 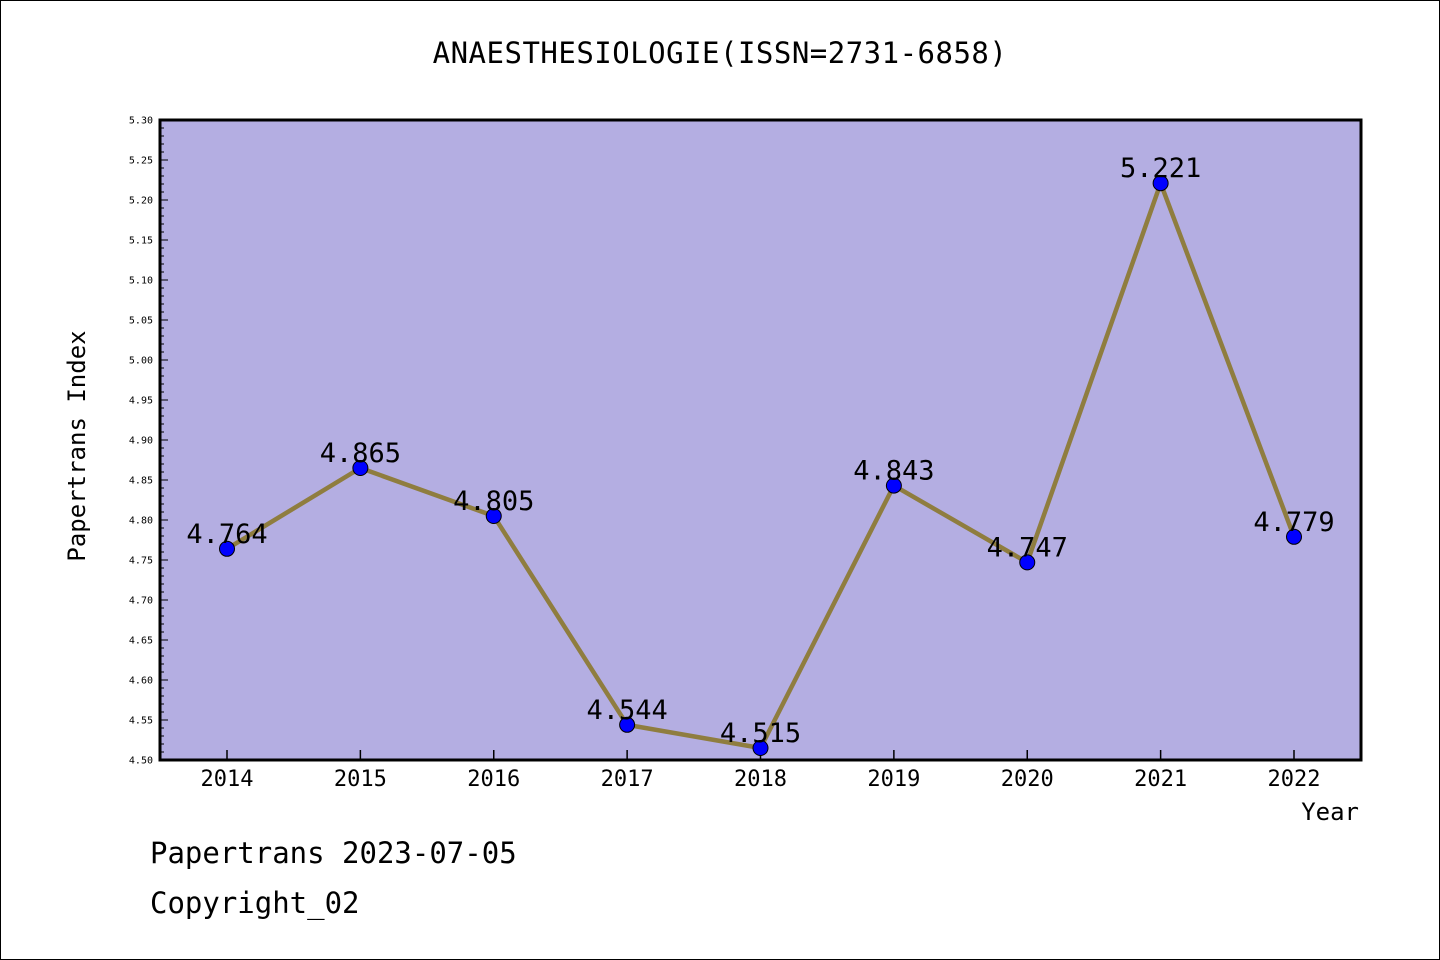 I want to click on y-tick-label: 4.75, so click(x=141, y=561).